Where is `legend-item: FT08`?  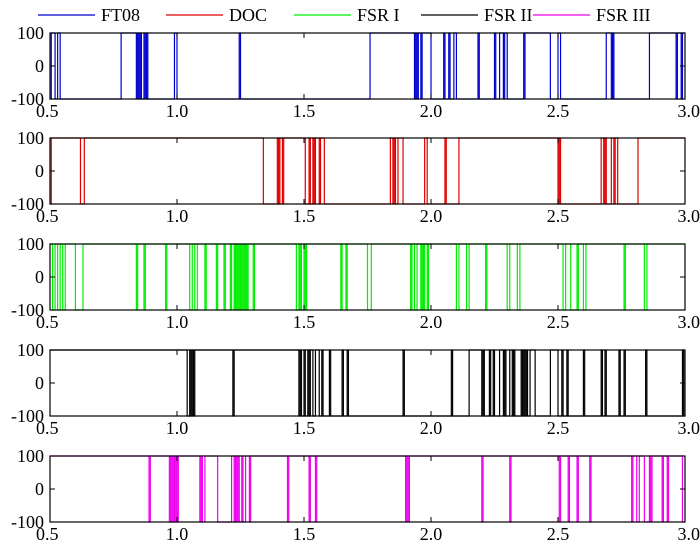 legend-item: FT08 is located at coordinates (89, 15).